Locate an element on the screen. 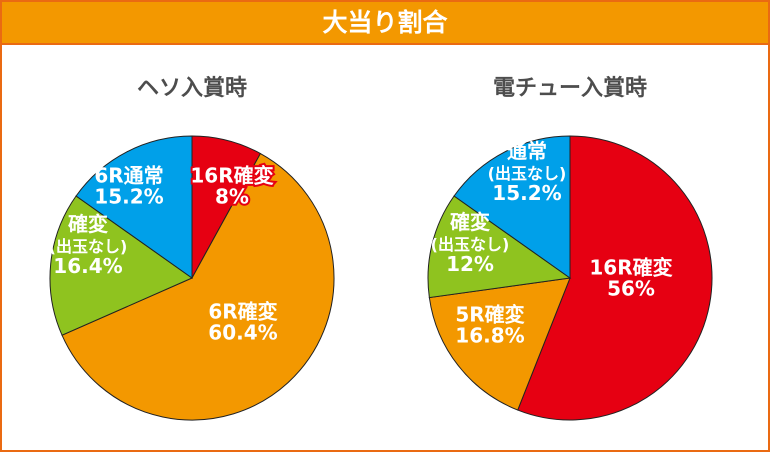 This screenshot has height=452, width=770. slice-value-label: 16.8% is located at coordinates (489, 336).